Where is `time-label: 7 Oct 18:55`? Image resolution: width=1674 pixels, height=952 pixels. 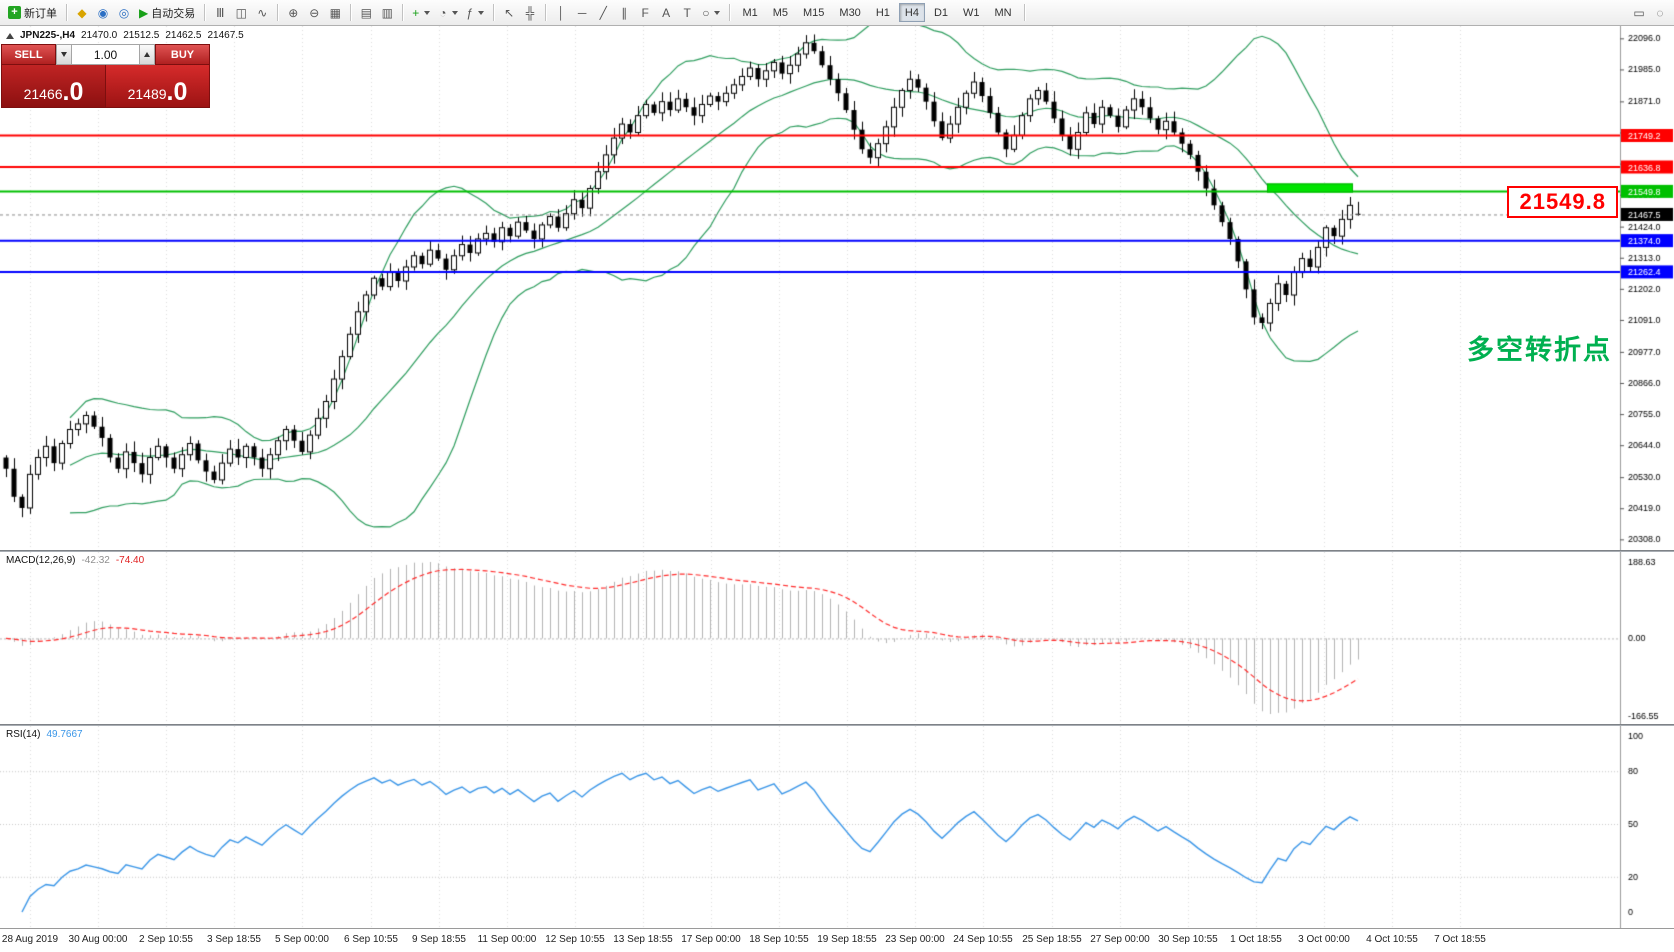
time-label: 7 Oct 18:55 is located at coordinates (1460, 939).